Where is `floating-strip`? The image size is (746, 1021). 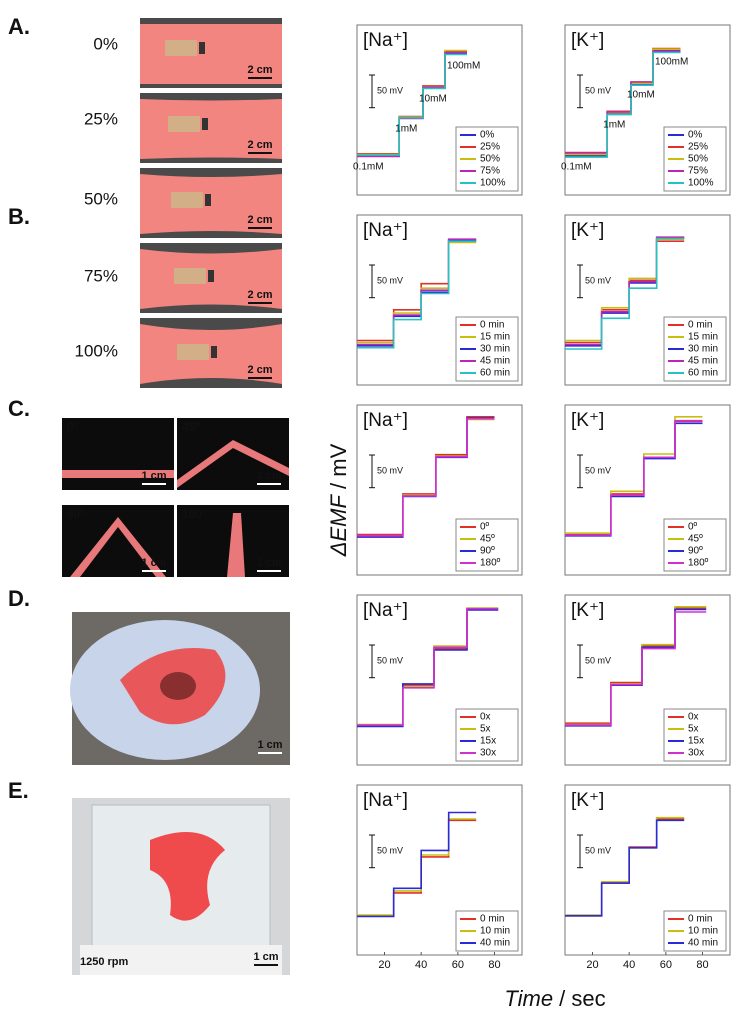 floating-strip is located at coordinates (187, 876).